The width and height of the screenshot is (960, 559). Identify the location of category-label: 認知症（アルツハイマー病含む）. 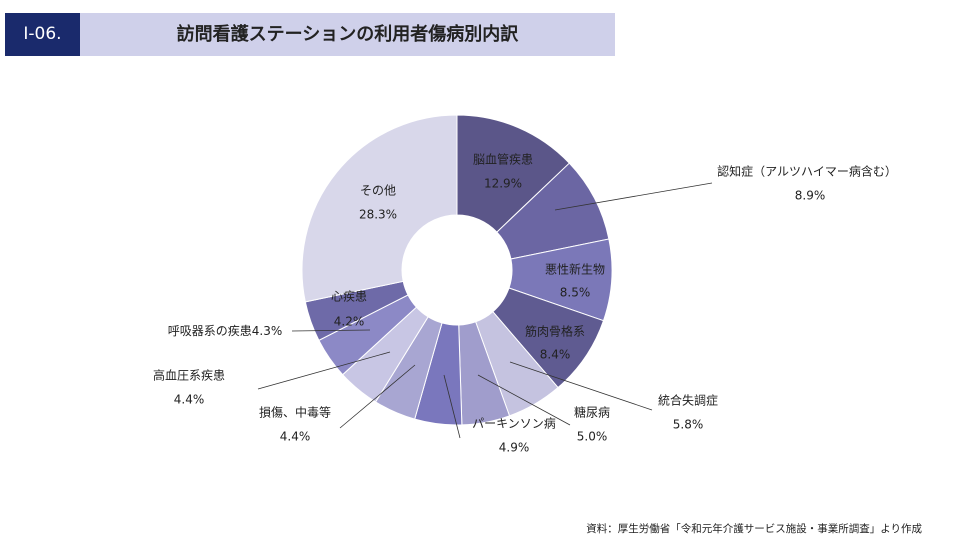
(807, 171).